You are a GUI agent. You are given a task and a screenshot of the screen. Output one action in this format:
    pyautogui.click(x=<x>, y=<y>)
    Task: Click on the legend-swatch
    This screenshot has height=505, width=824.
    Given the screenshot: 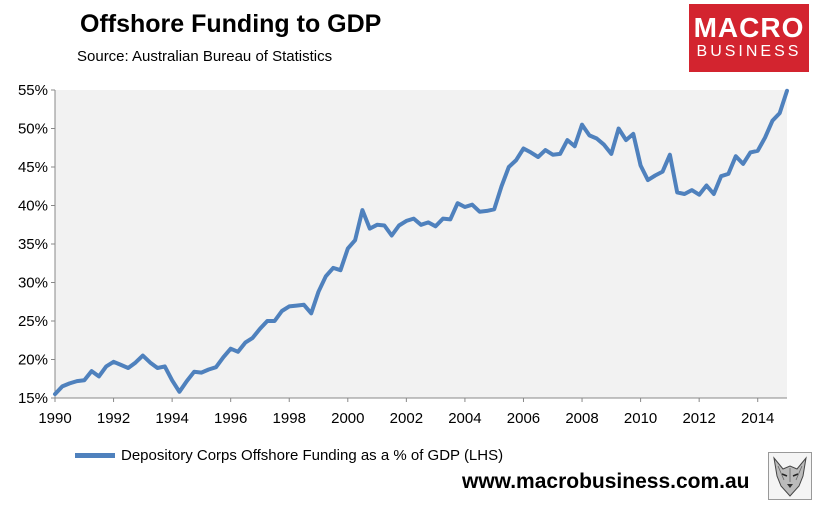 What is the action you would take?
    pyautogui.click(x=95, y=455)
    